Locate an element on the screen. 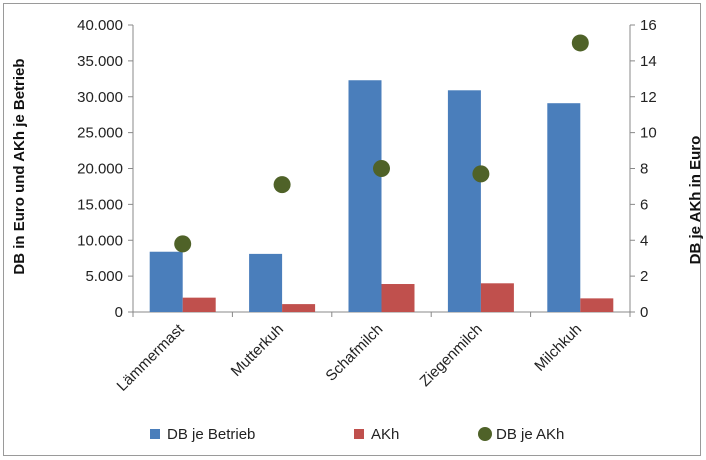 The height and width of the screenshot is (460, 706). x-tick-label-ziegenmilch: Ziegenmilch is located at coordinates (451, 355).